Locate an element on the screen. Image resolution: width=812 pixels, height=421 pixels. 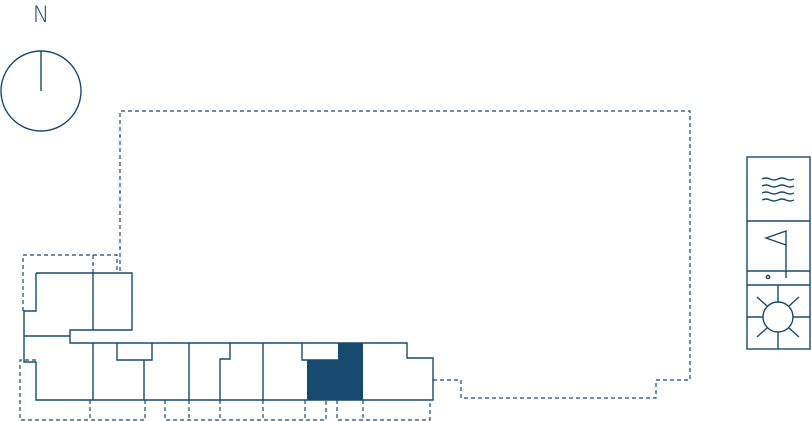
compass-north-label: N is located at coordinates (41, 15).